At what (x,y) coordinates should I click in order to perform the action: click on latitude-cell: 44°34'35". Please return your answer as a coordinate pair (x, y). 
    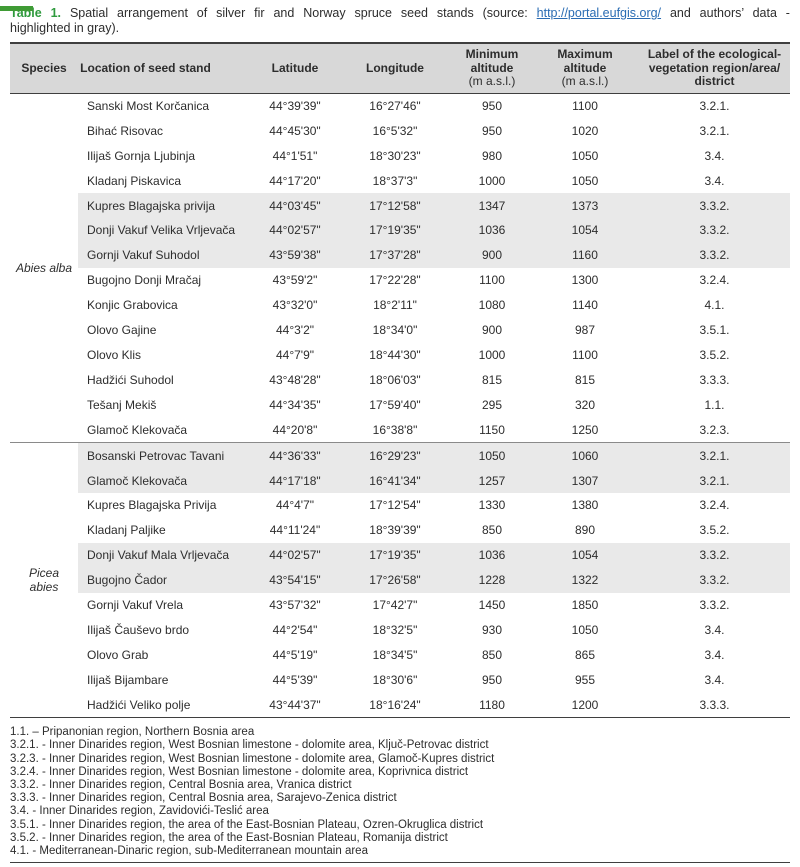
    Looking at the image, I should click on (295, 404).